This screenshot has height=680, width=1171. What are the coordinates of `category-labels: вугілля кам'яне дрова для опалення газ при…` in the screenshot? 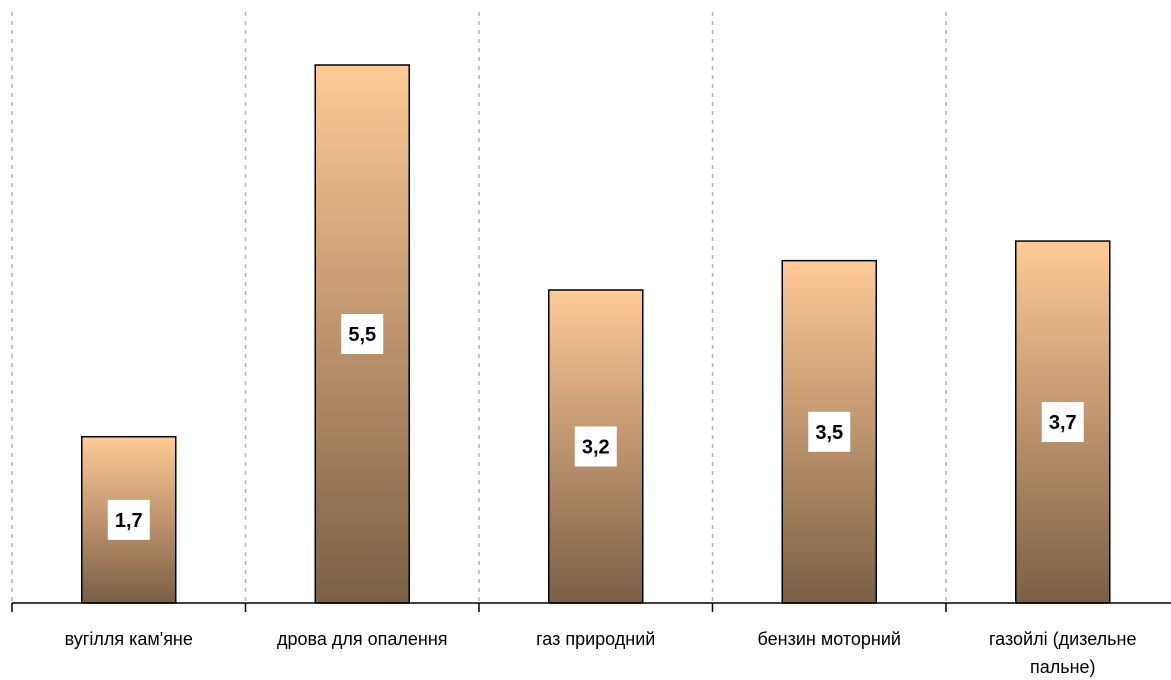 It's located at (601, 653).